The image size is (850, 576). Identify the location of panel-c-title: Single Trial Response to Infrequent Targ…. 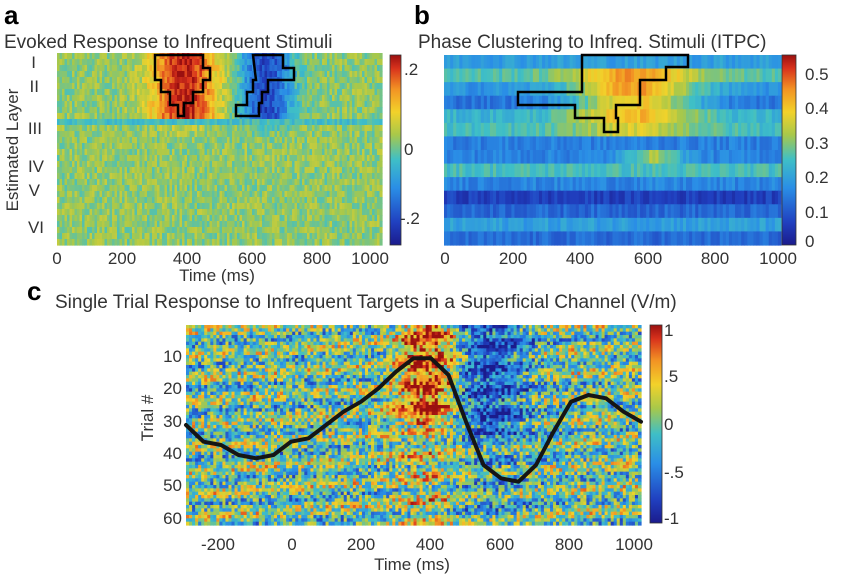
(366, 302).